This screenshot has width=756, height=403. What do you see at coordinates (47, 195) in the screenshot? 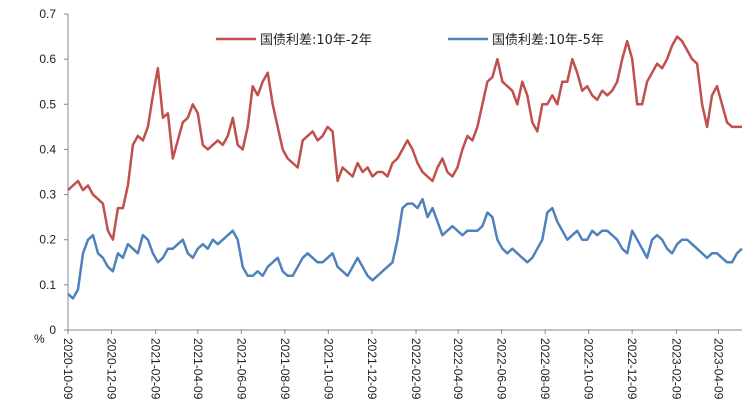
I see `y-tick-label: 0.3` at bounding box center [47, 195].